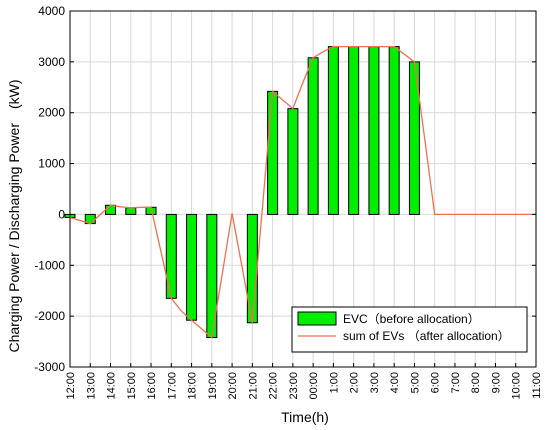 The width and height of the screenshot is (550, 430). Describe the element at coordinates (314, 386) in the screenshot. I see `x-tick-label: 00:00` at that location.